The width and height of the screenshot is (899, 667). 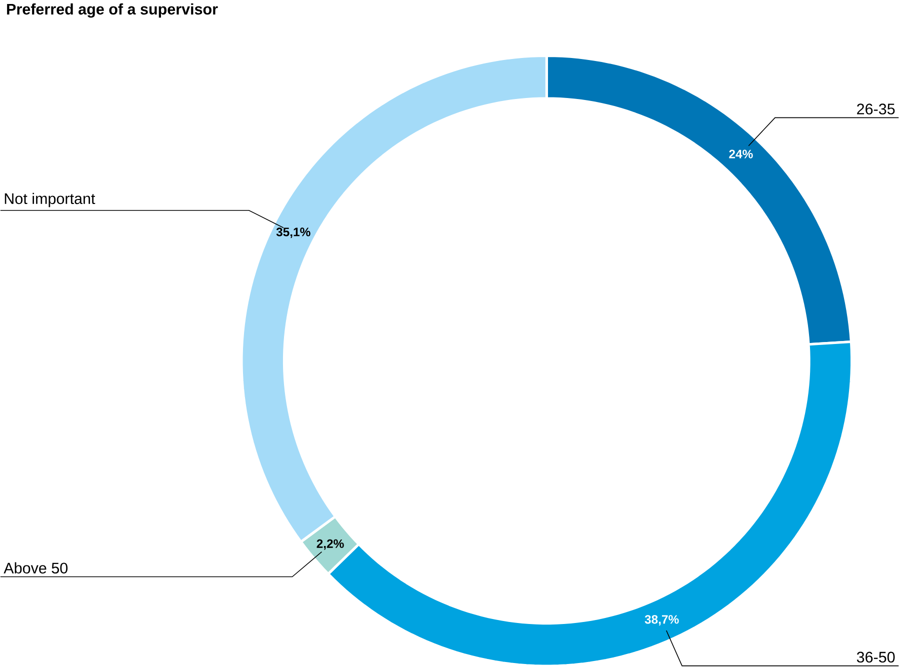 I want to click on data-label: 35,1%, so click(x=293, y=233).